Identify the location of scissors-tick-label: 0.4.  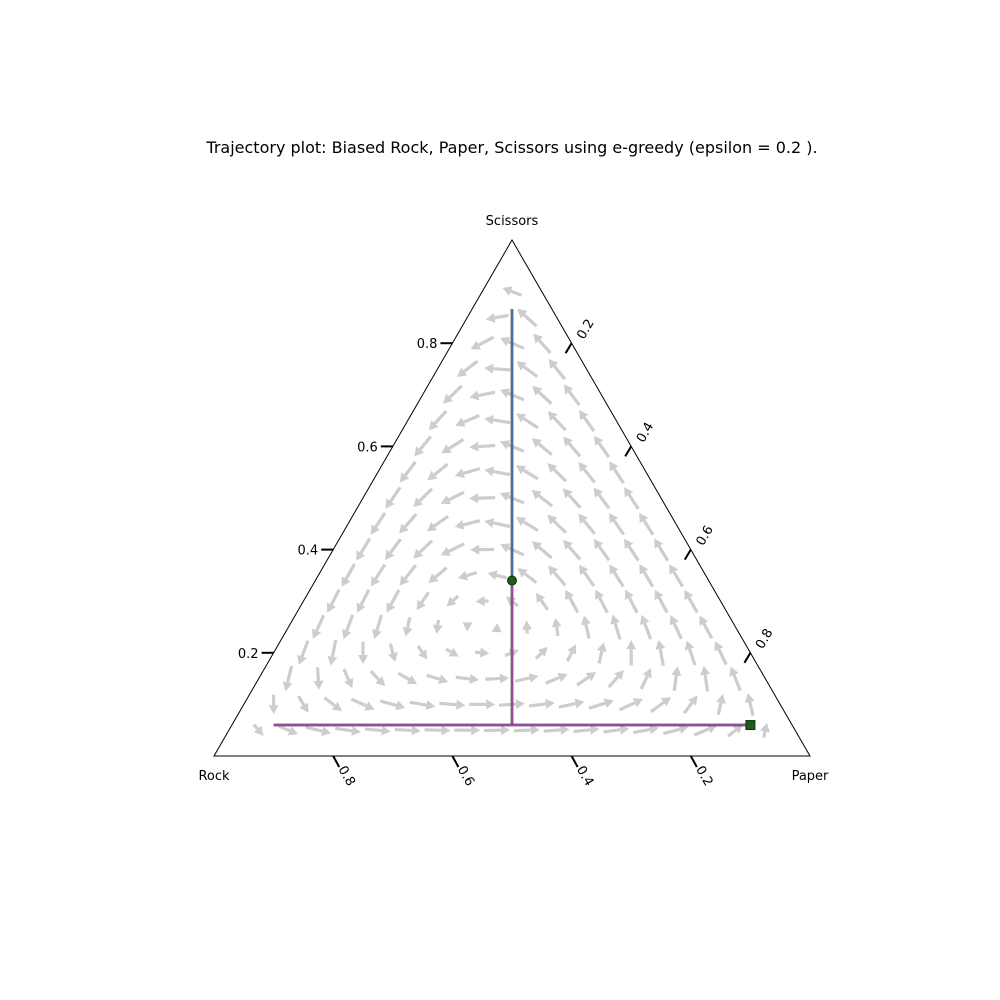
(308, 551).